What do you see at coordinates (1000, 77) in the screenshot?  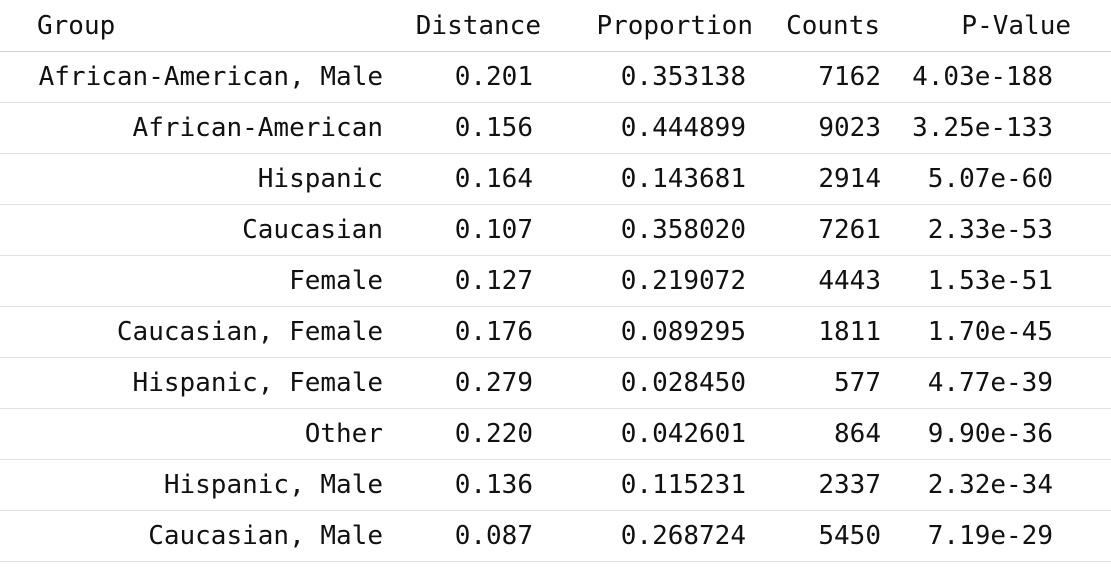 I see `cell-pvalue: 4.03e-188` at bounding box center [1000, 77].